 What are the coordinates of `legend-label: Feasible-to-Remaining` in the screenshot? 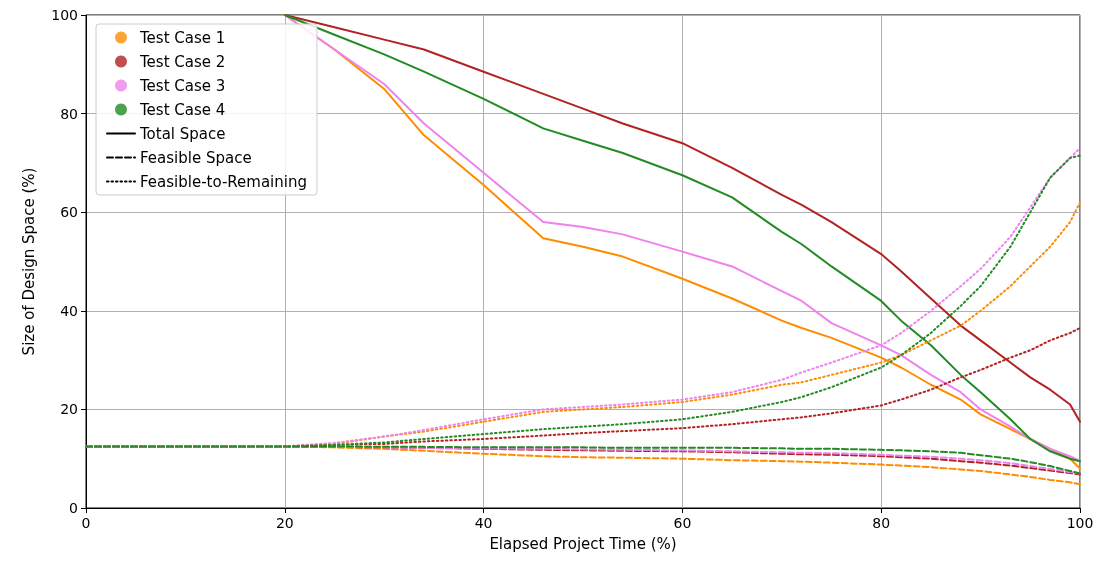 It's located at (223, 181).